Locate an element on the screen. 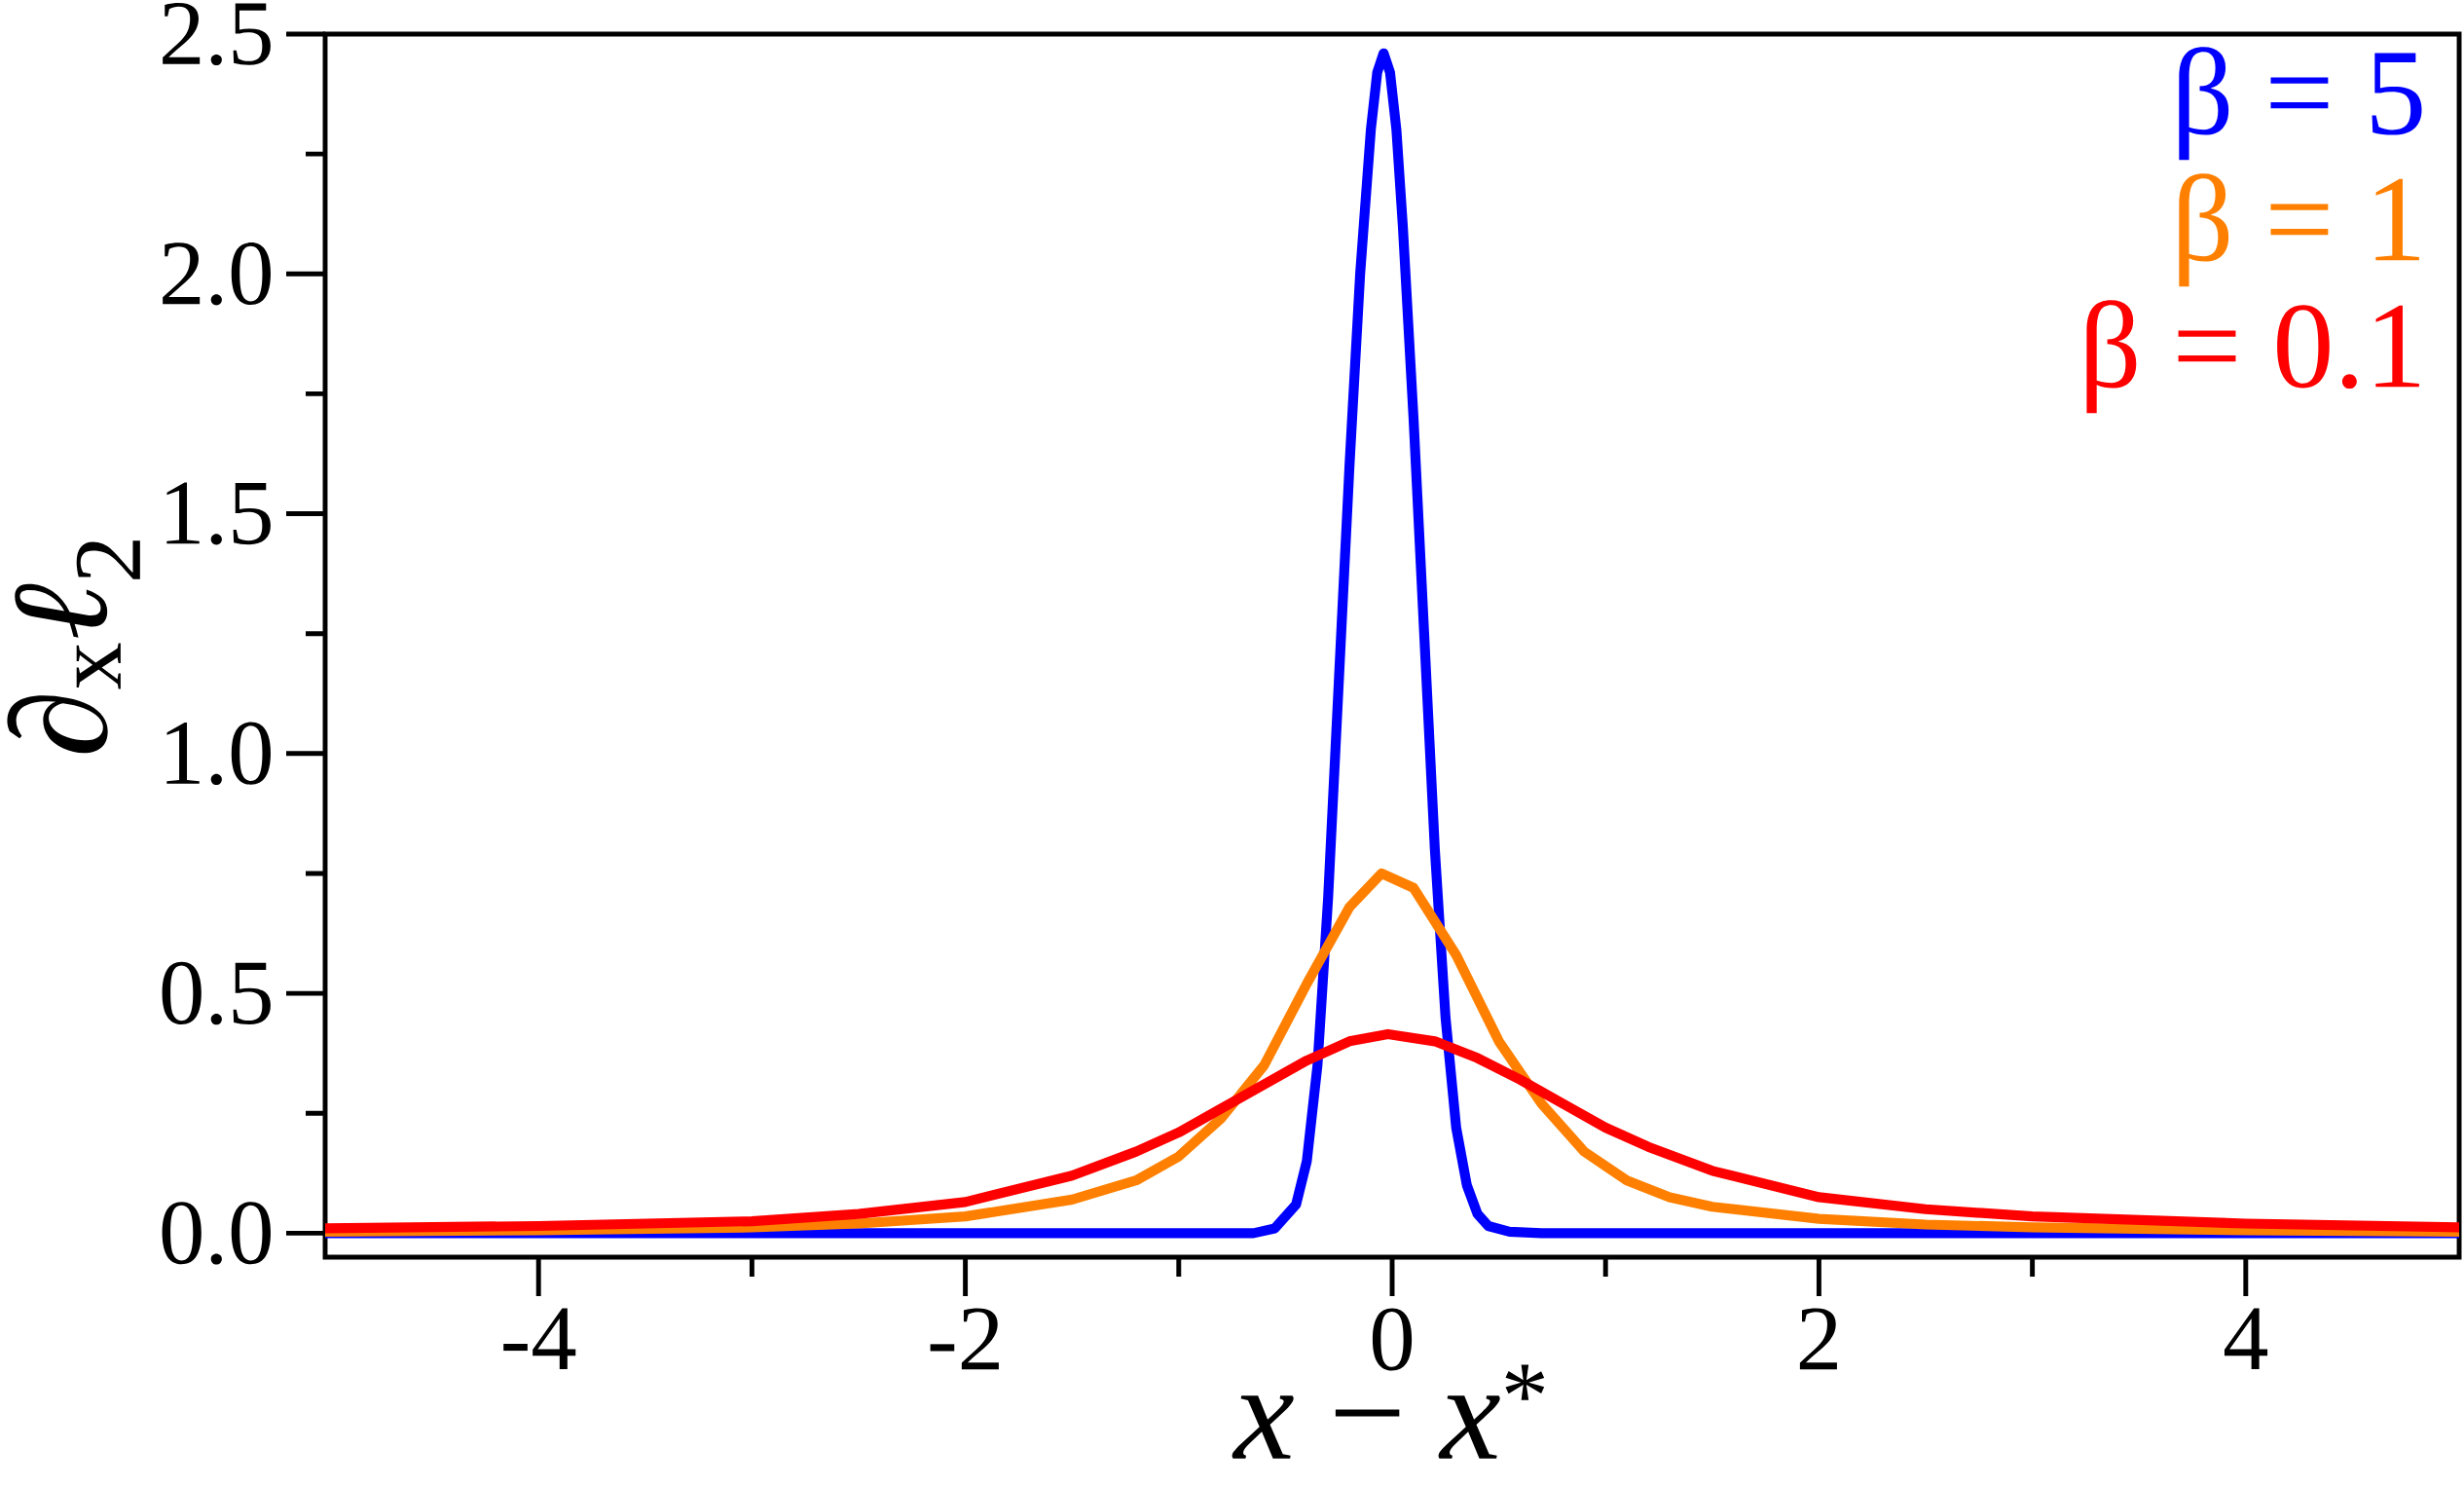  text: β = 1 is located at coordinates (2299, 230).